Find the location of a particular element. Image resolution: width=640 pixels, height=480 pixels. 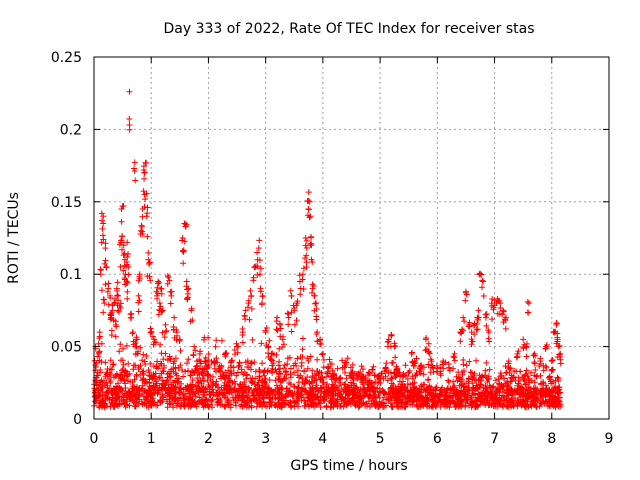

x-tick-label: 9 is located at coordinates (609, 439).